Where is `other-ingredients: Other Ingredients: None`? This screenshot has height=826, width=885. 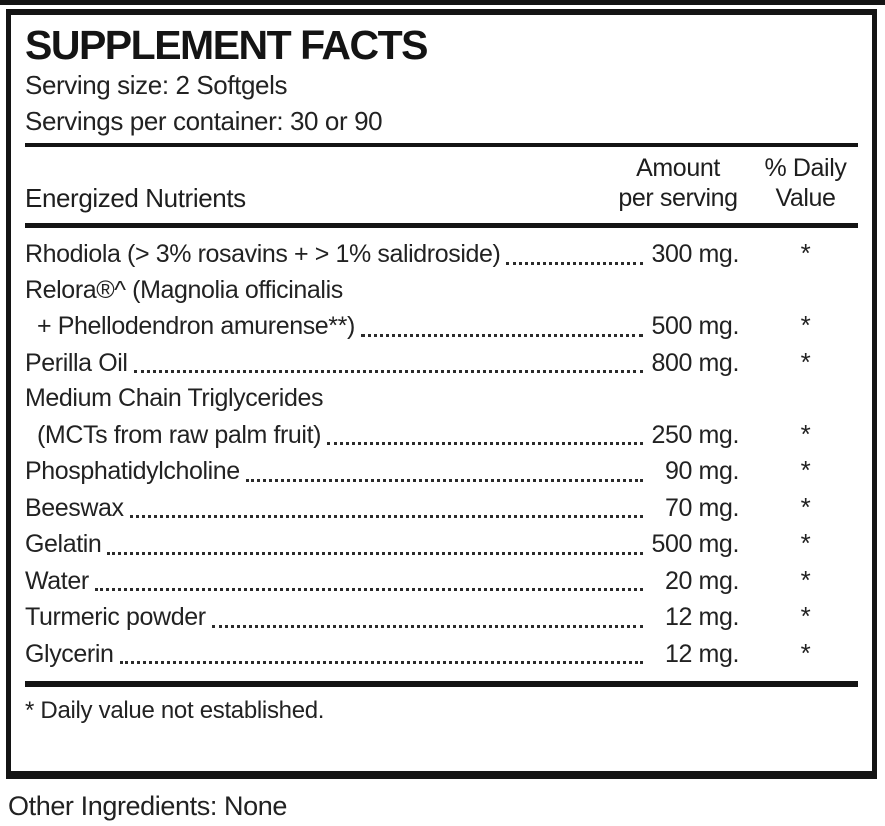 other-ingredients: Other Ingredients: None is located at coordinates (147, 806).